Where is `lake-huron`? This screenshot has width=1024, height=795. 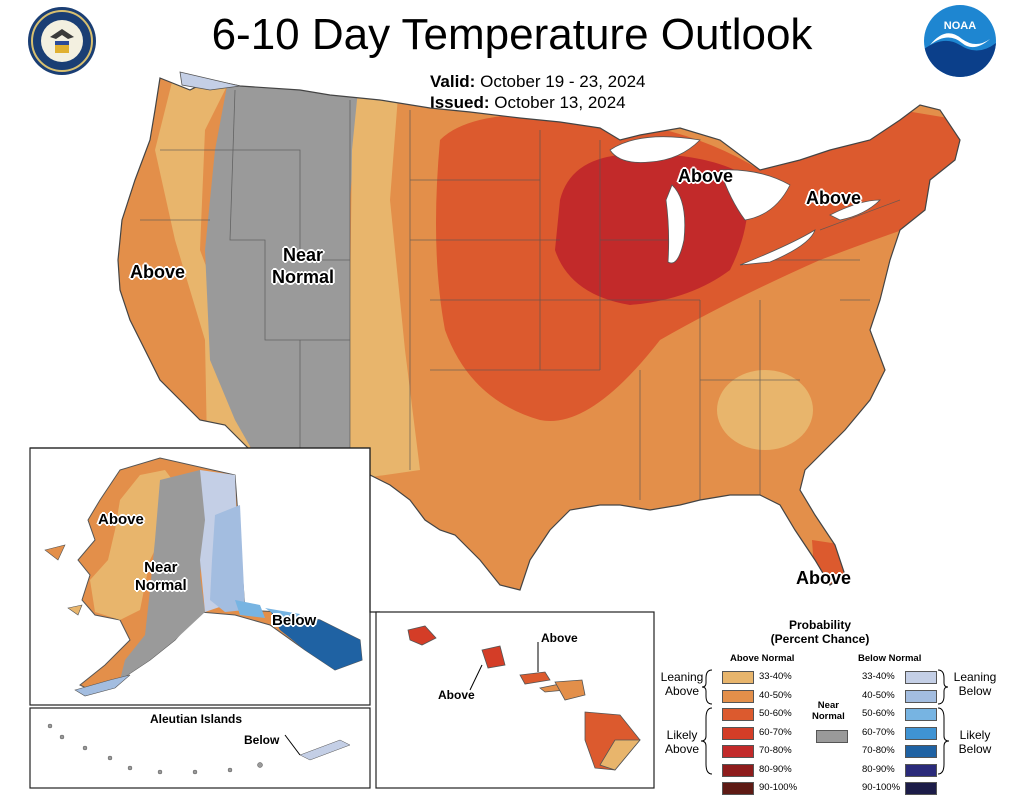 lake-huron is located at coordinates (755, 195).